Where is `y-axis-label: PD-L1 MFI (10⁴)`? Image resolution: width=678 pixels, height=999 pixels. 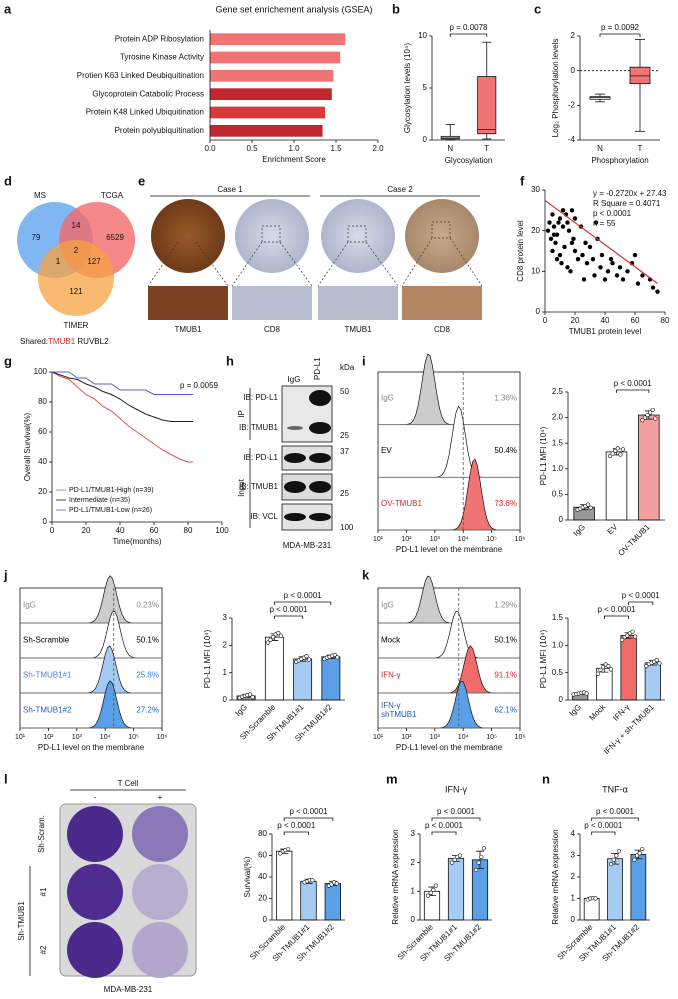
y-axis-label: PD-L1 MFI (10⁴) is located at coordinates (207, 658).